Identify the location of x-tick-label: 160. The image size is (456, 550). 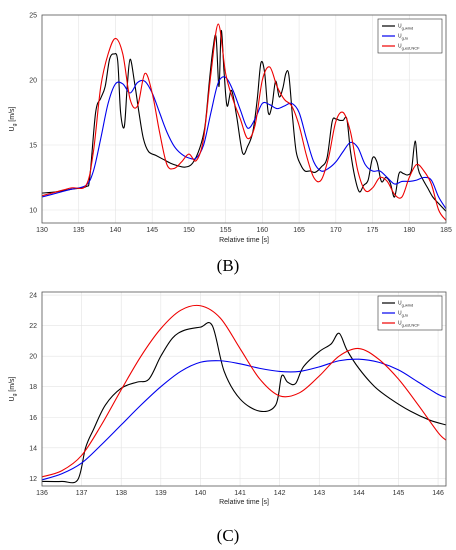
(263, 230).